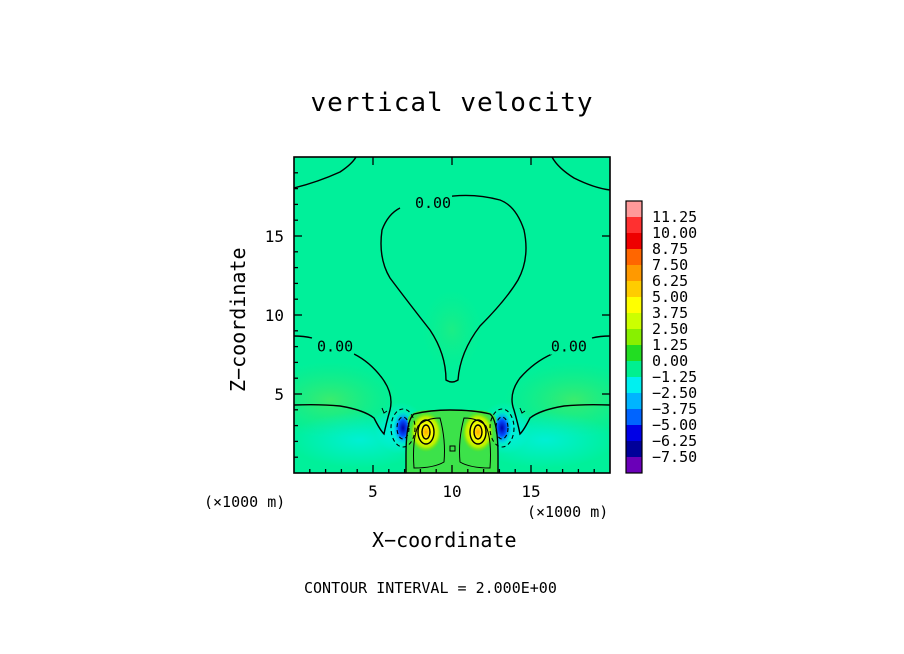 This screenshot has height=654, width=904. I want to click on tick-labels: 5 10 15 5 10 15, so click(403, 364).